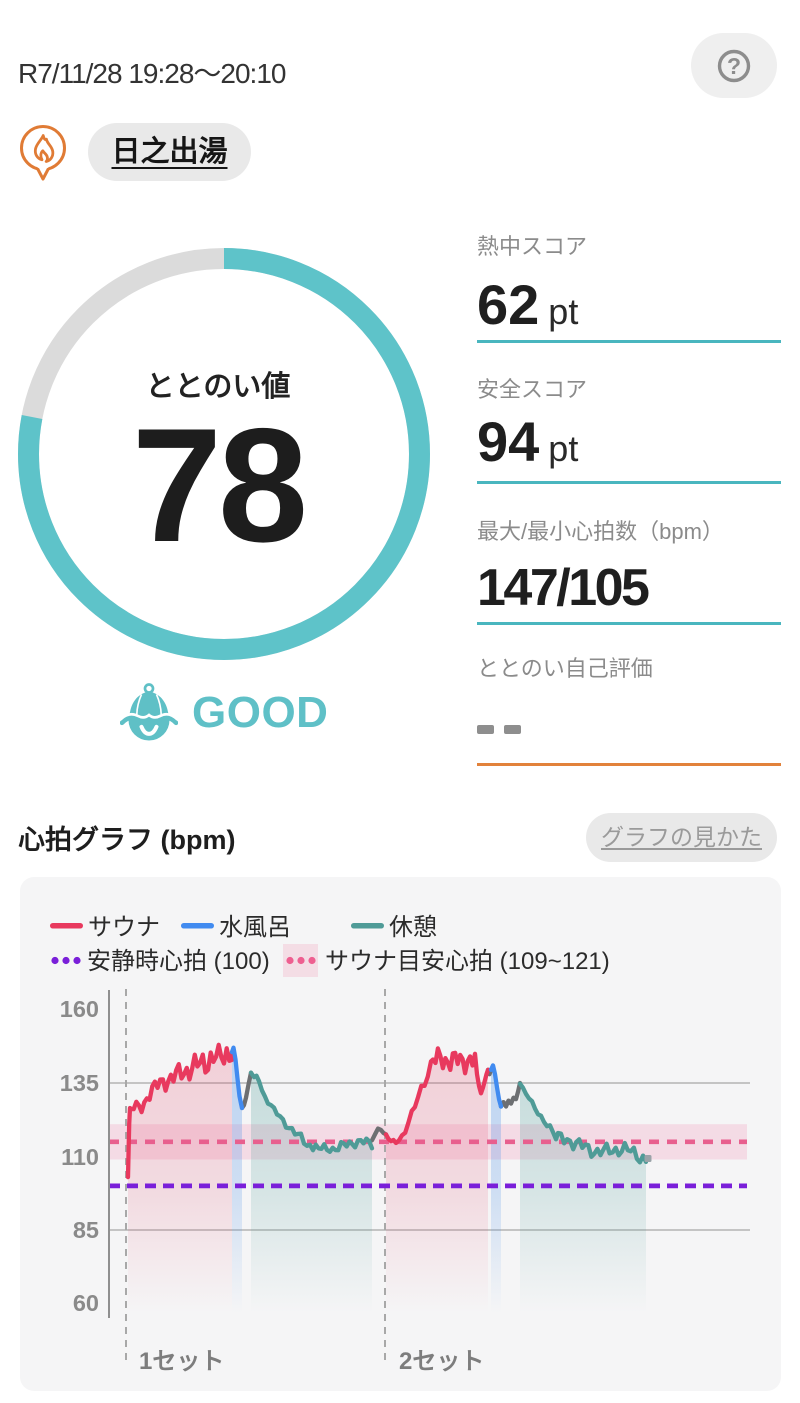 The height and width of the screenshot is (1403, 800). What do you see at coordinates (178, 961) in the screenshot?
I see `svg-text: 安静時心拍 (100)` at bounding box center [178, 961].